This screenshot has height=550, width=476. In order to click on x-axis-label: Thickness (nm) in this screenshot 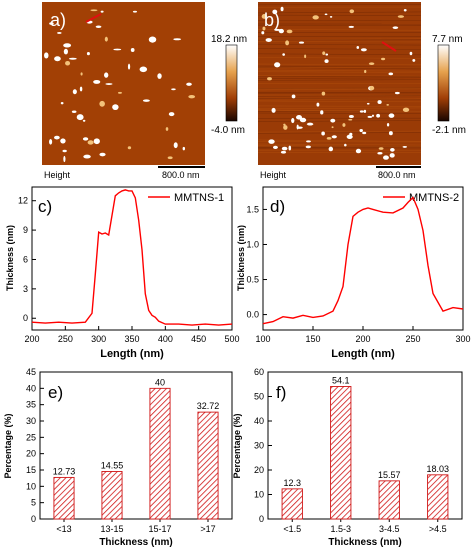, I will do `click(364, 542)`.